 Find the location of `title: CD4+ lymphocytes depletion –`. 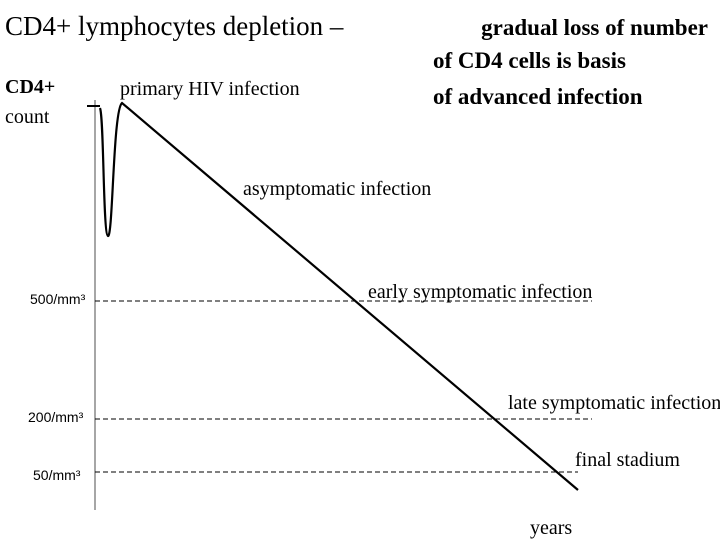

title: CD4+ lymphocytes depletion – is located at coordinates (174, 26).